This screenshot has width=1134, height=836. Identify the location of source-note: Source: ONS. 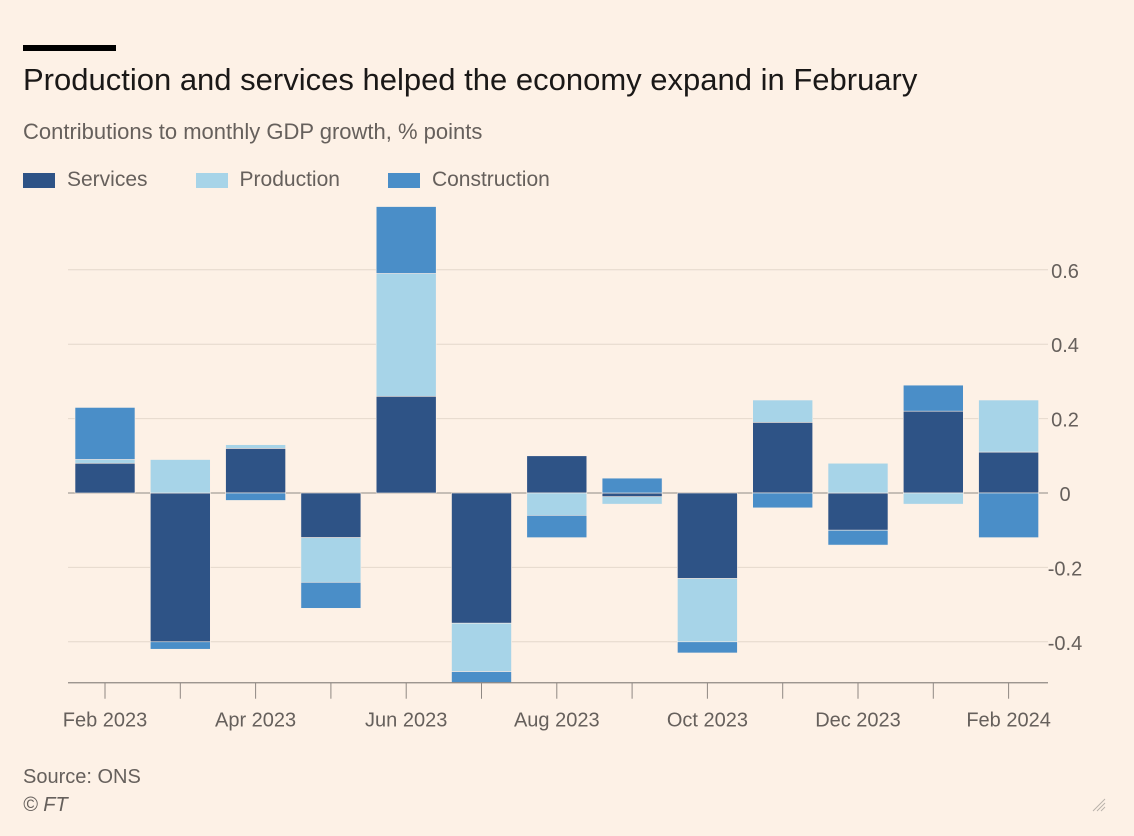
(82, 777).